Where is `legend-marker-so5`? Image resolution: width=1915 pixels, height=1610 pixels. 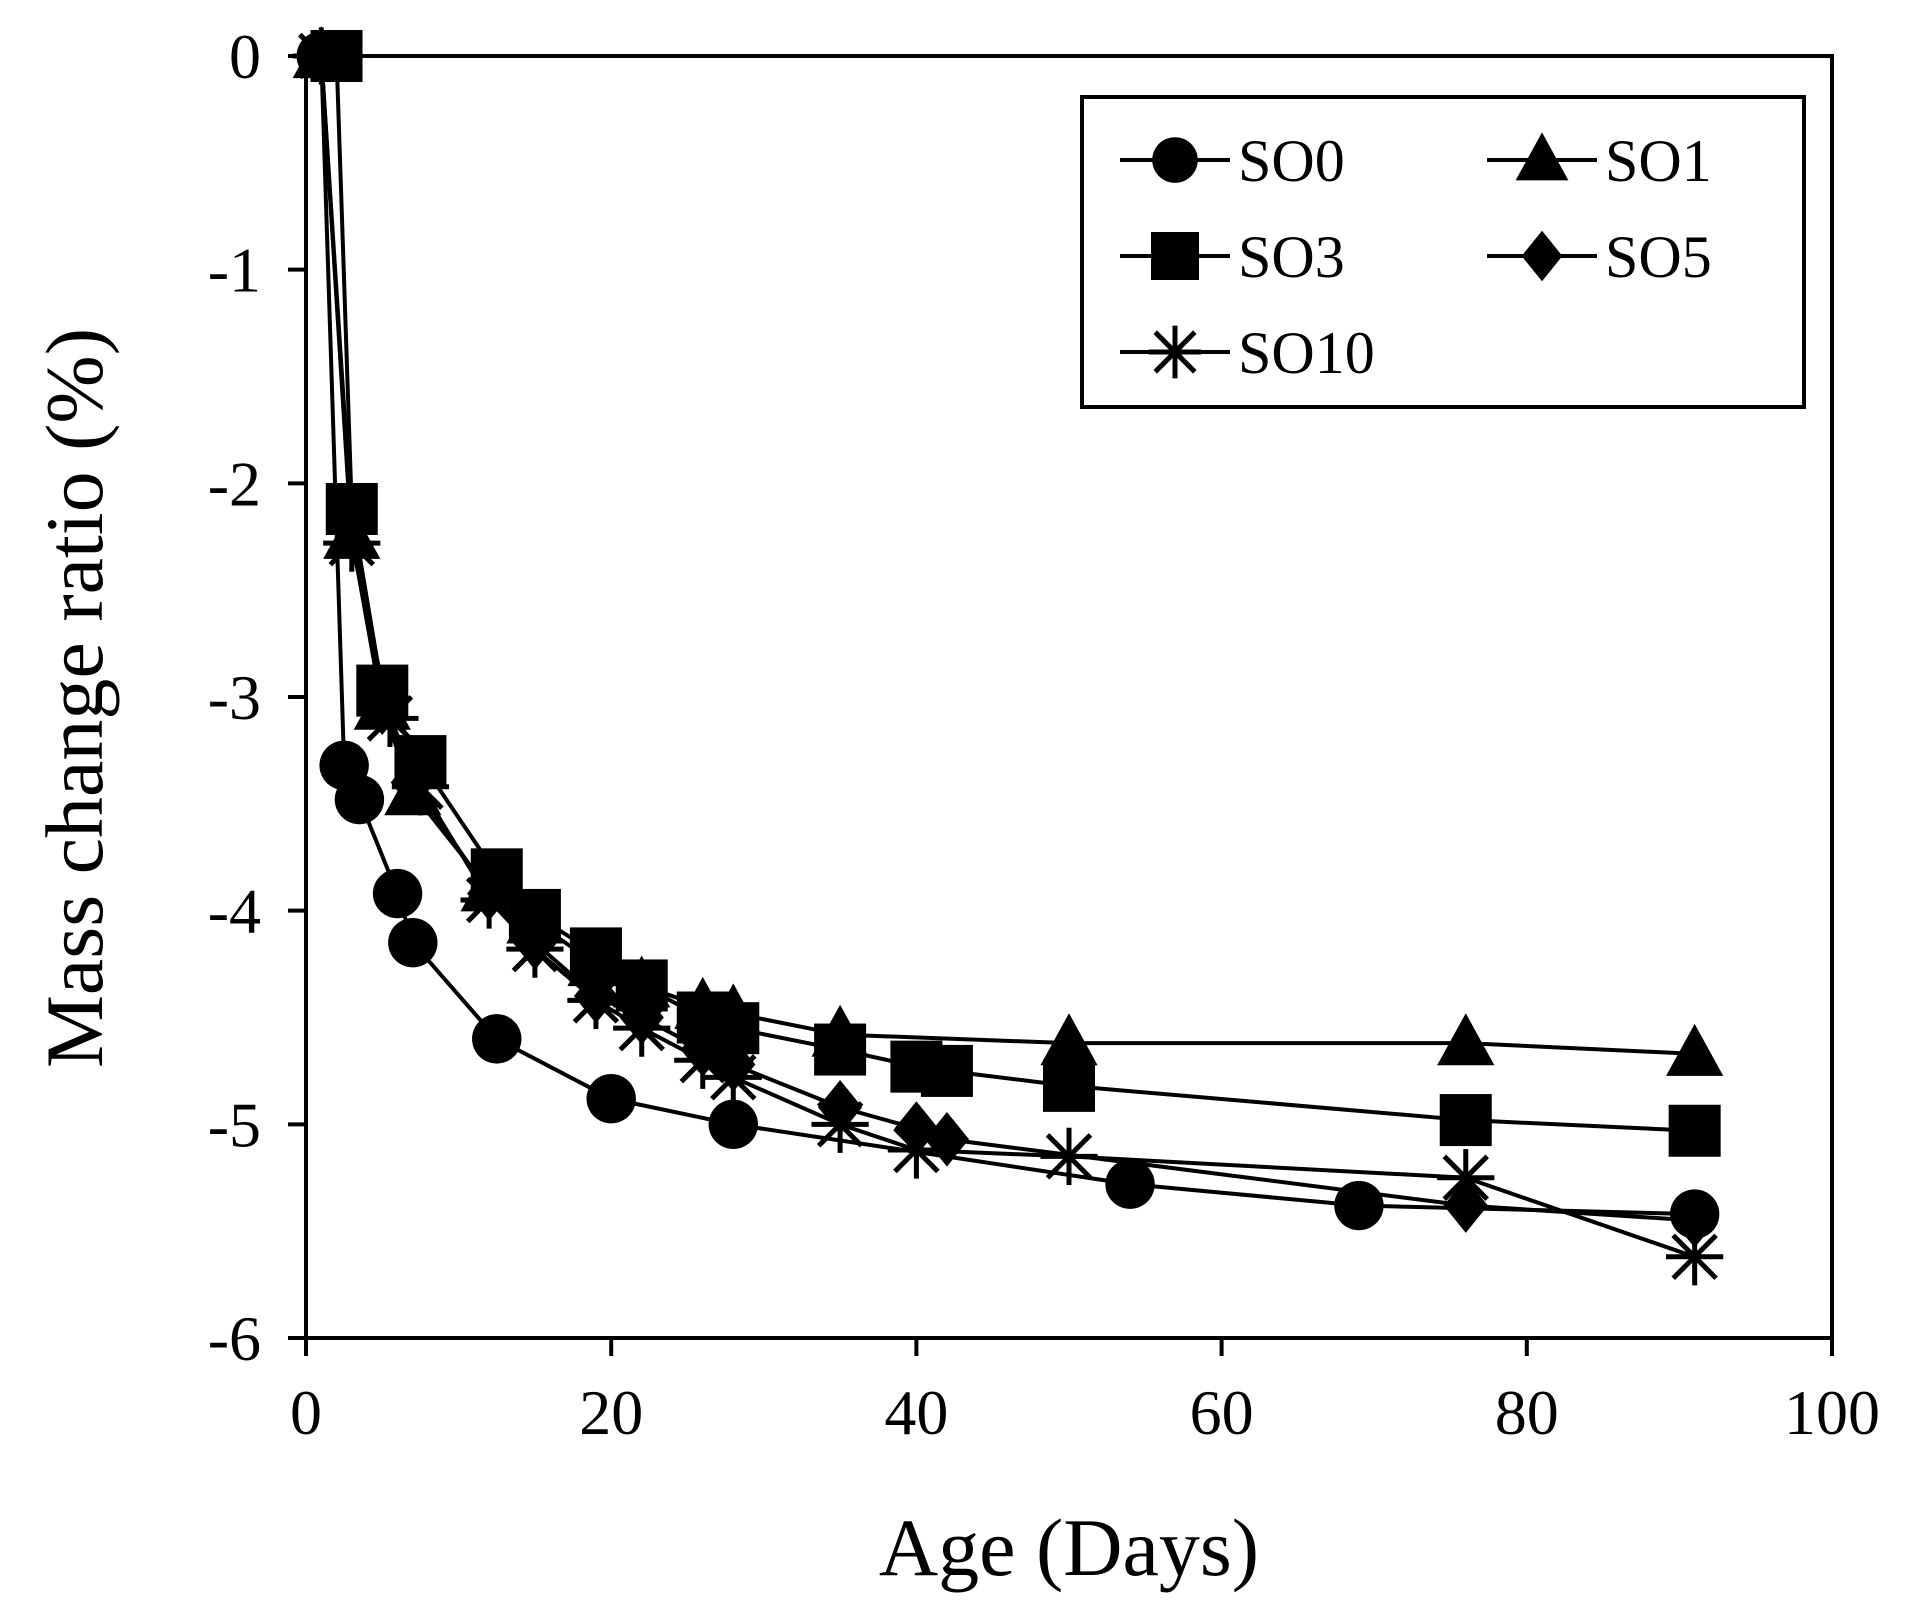
legend-marker-so5 is located at coordinates (1542, 256).